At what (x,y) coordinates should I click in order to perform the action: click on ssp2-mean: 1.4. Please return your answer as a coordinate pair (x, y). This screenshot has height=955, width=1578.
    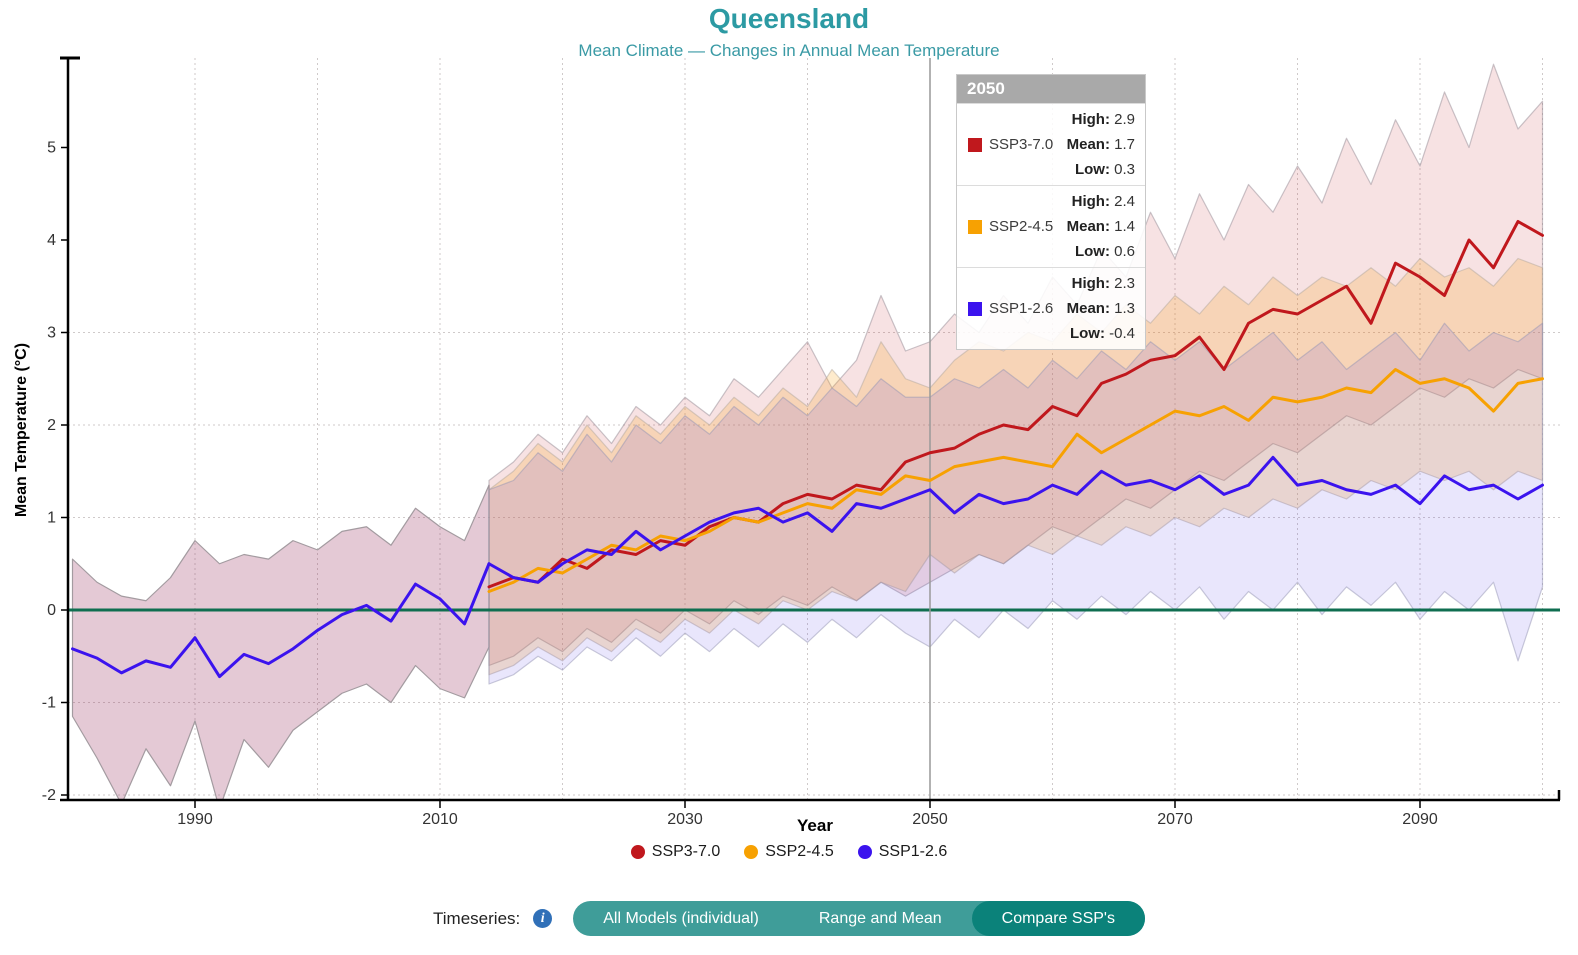
    Looking at the image, I should click on (1124, 226).